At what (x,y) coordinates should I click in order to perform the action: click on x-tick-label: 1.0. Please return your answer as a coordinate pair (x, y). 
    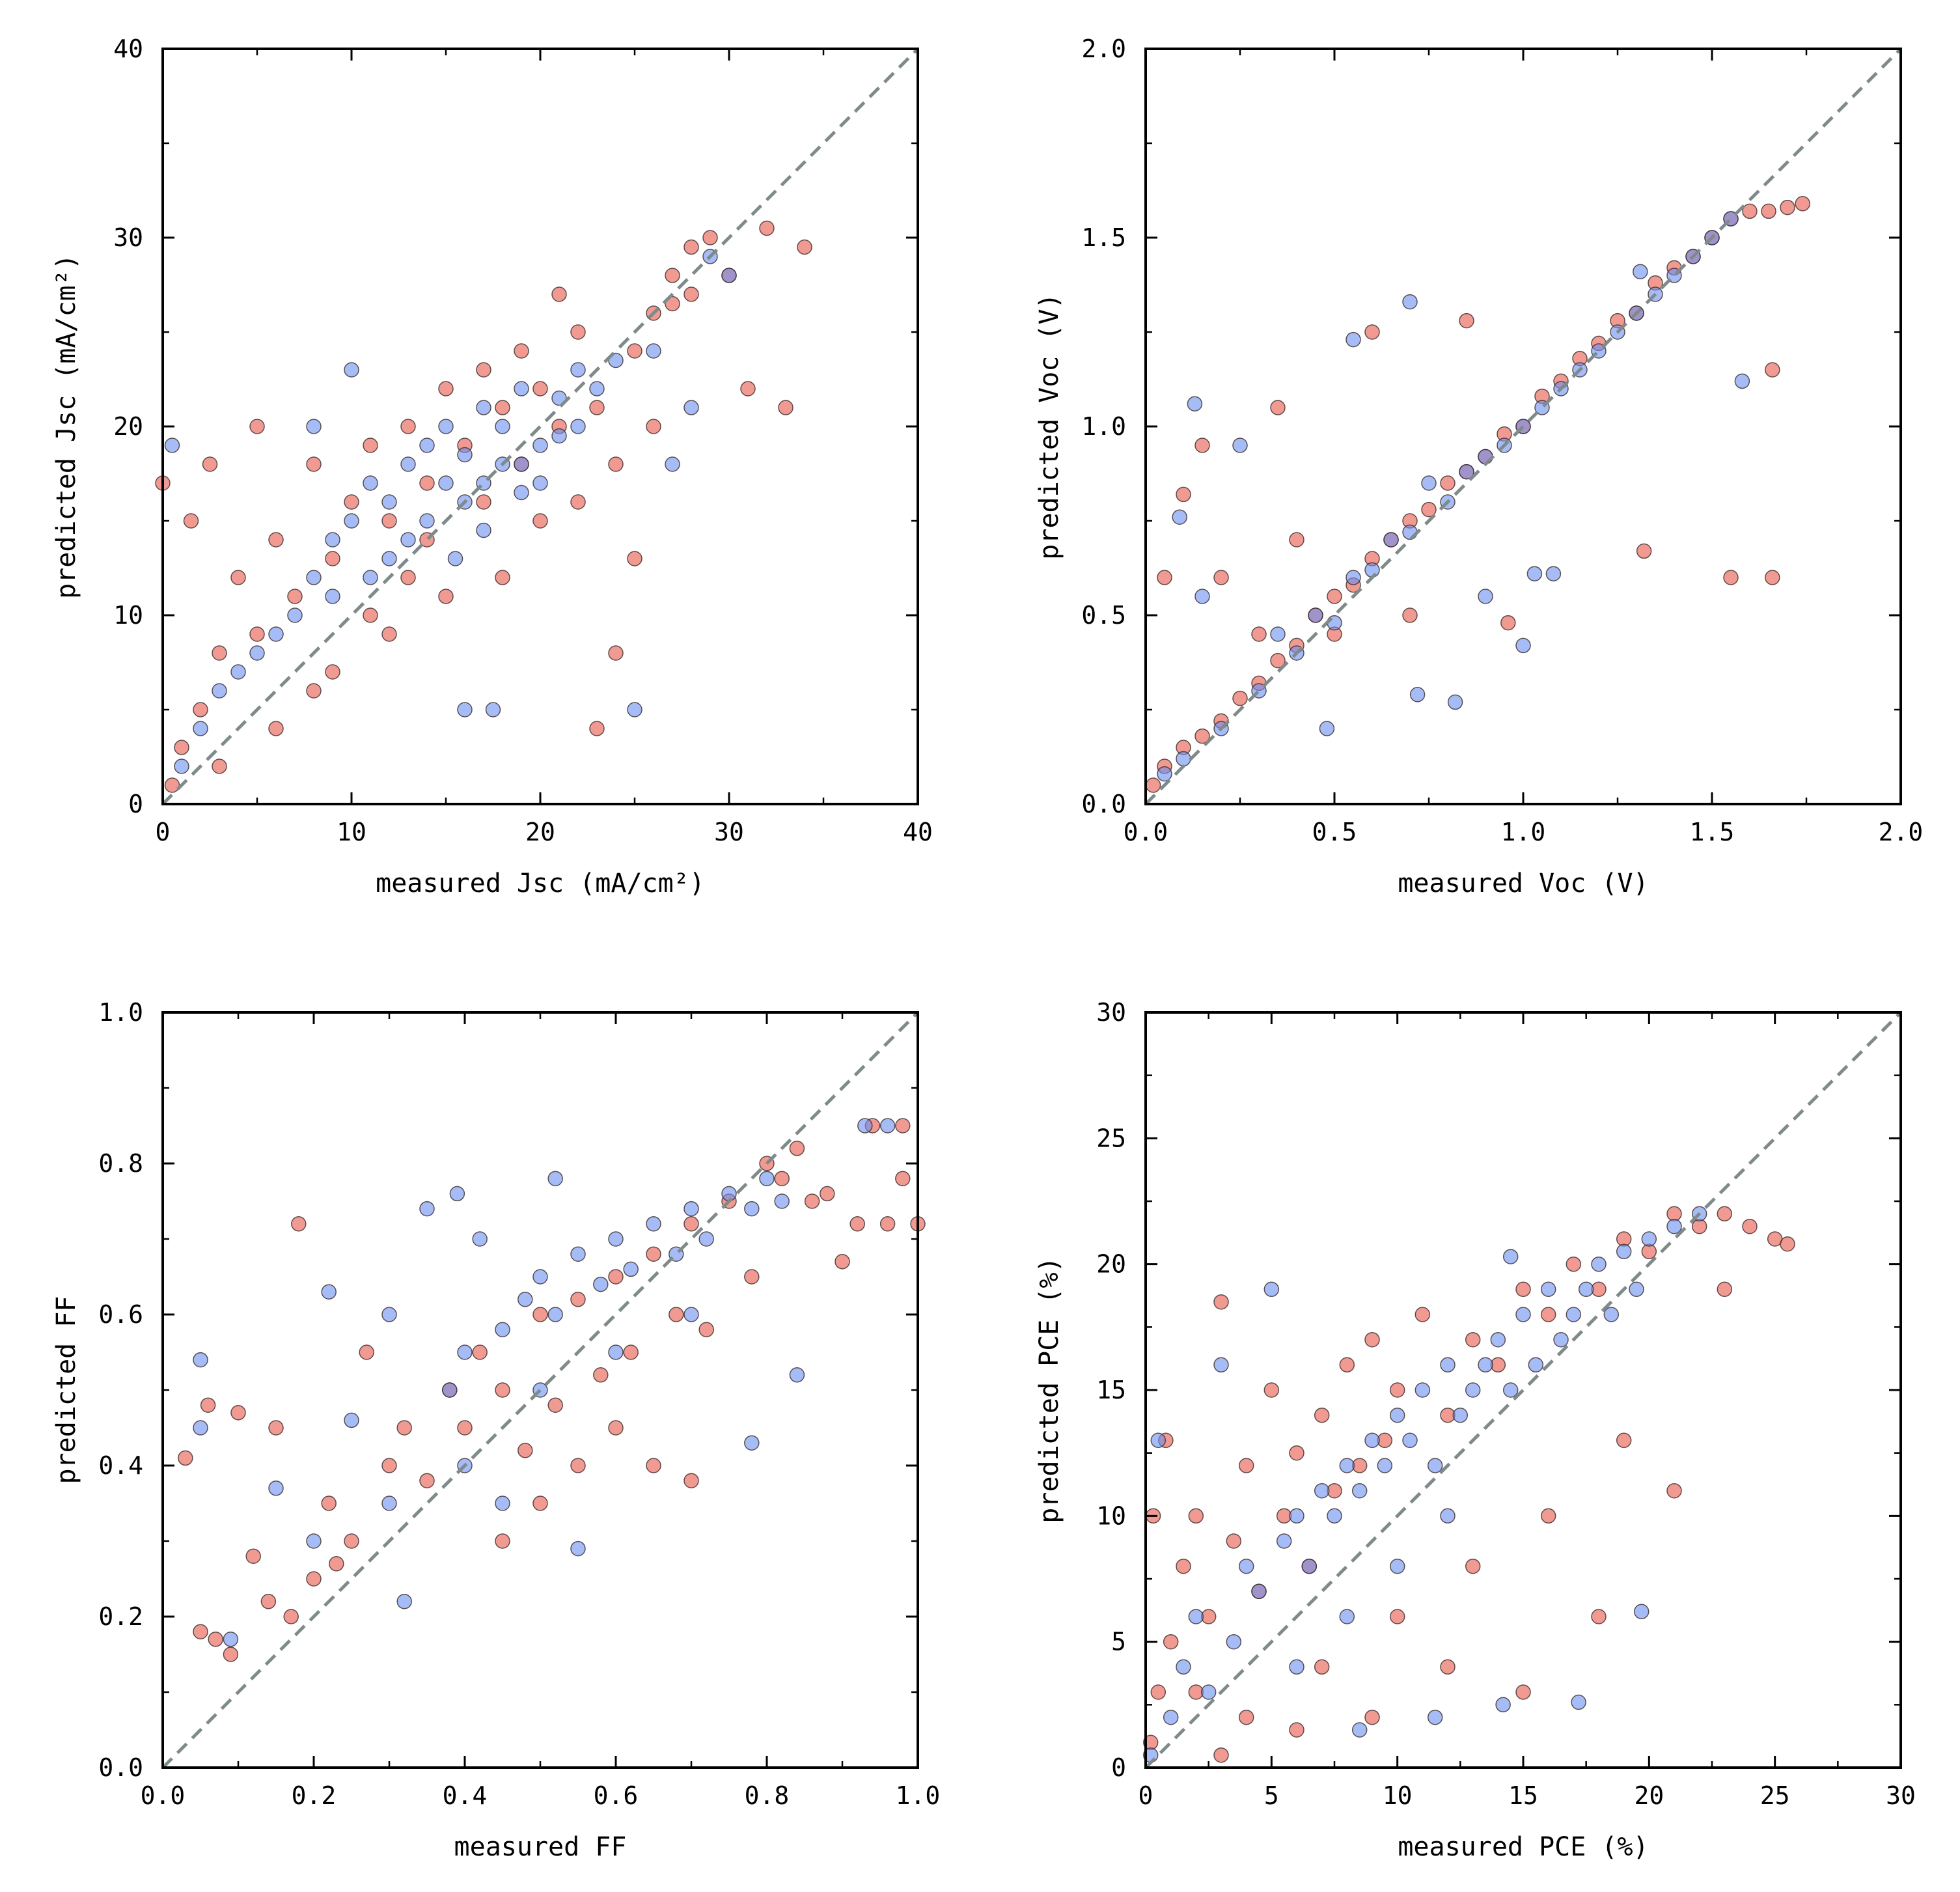
    Looking at the image, I should click on (918, 1795).